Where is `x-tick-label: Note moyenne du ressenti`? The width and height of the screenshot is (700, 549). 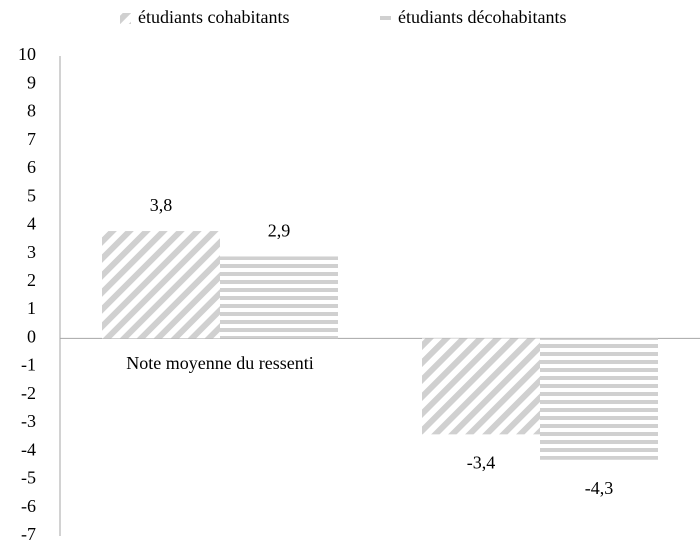 x-tick-label: Note moyenne du ressenti is located at coordinates (219, 363).